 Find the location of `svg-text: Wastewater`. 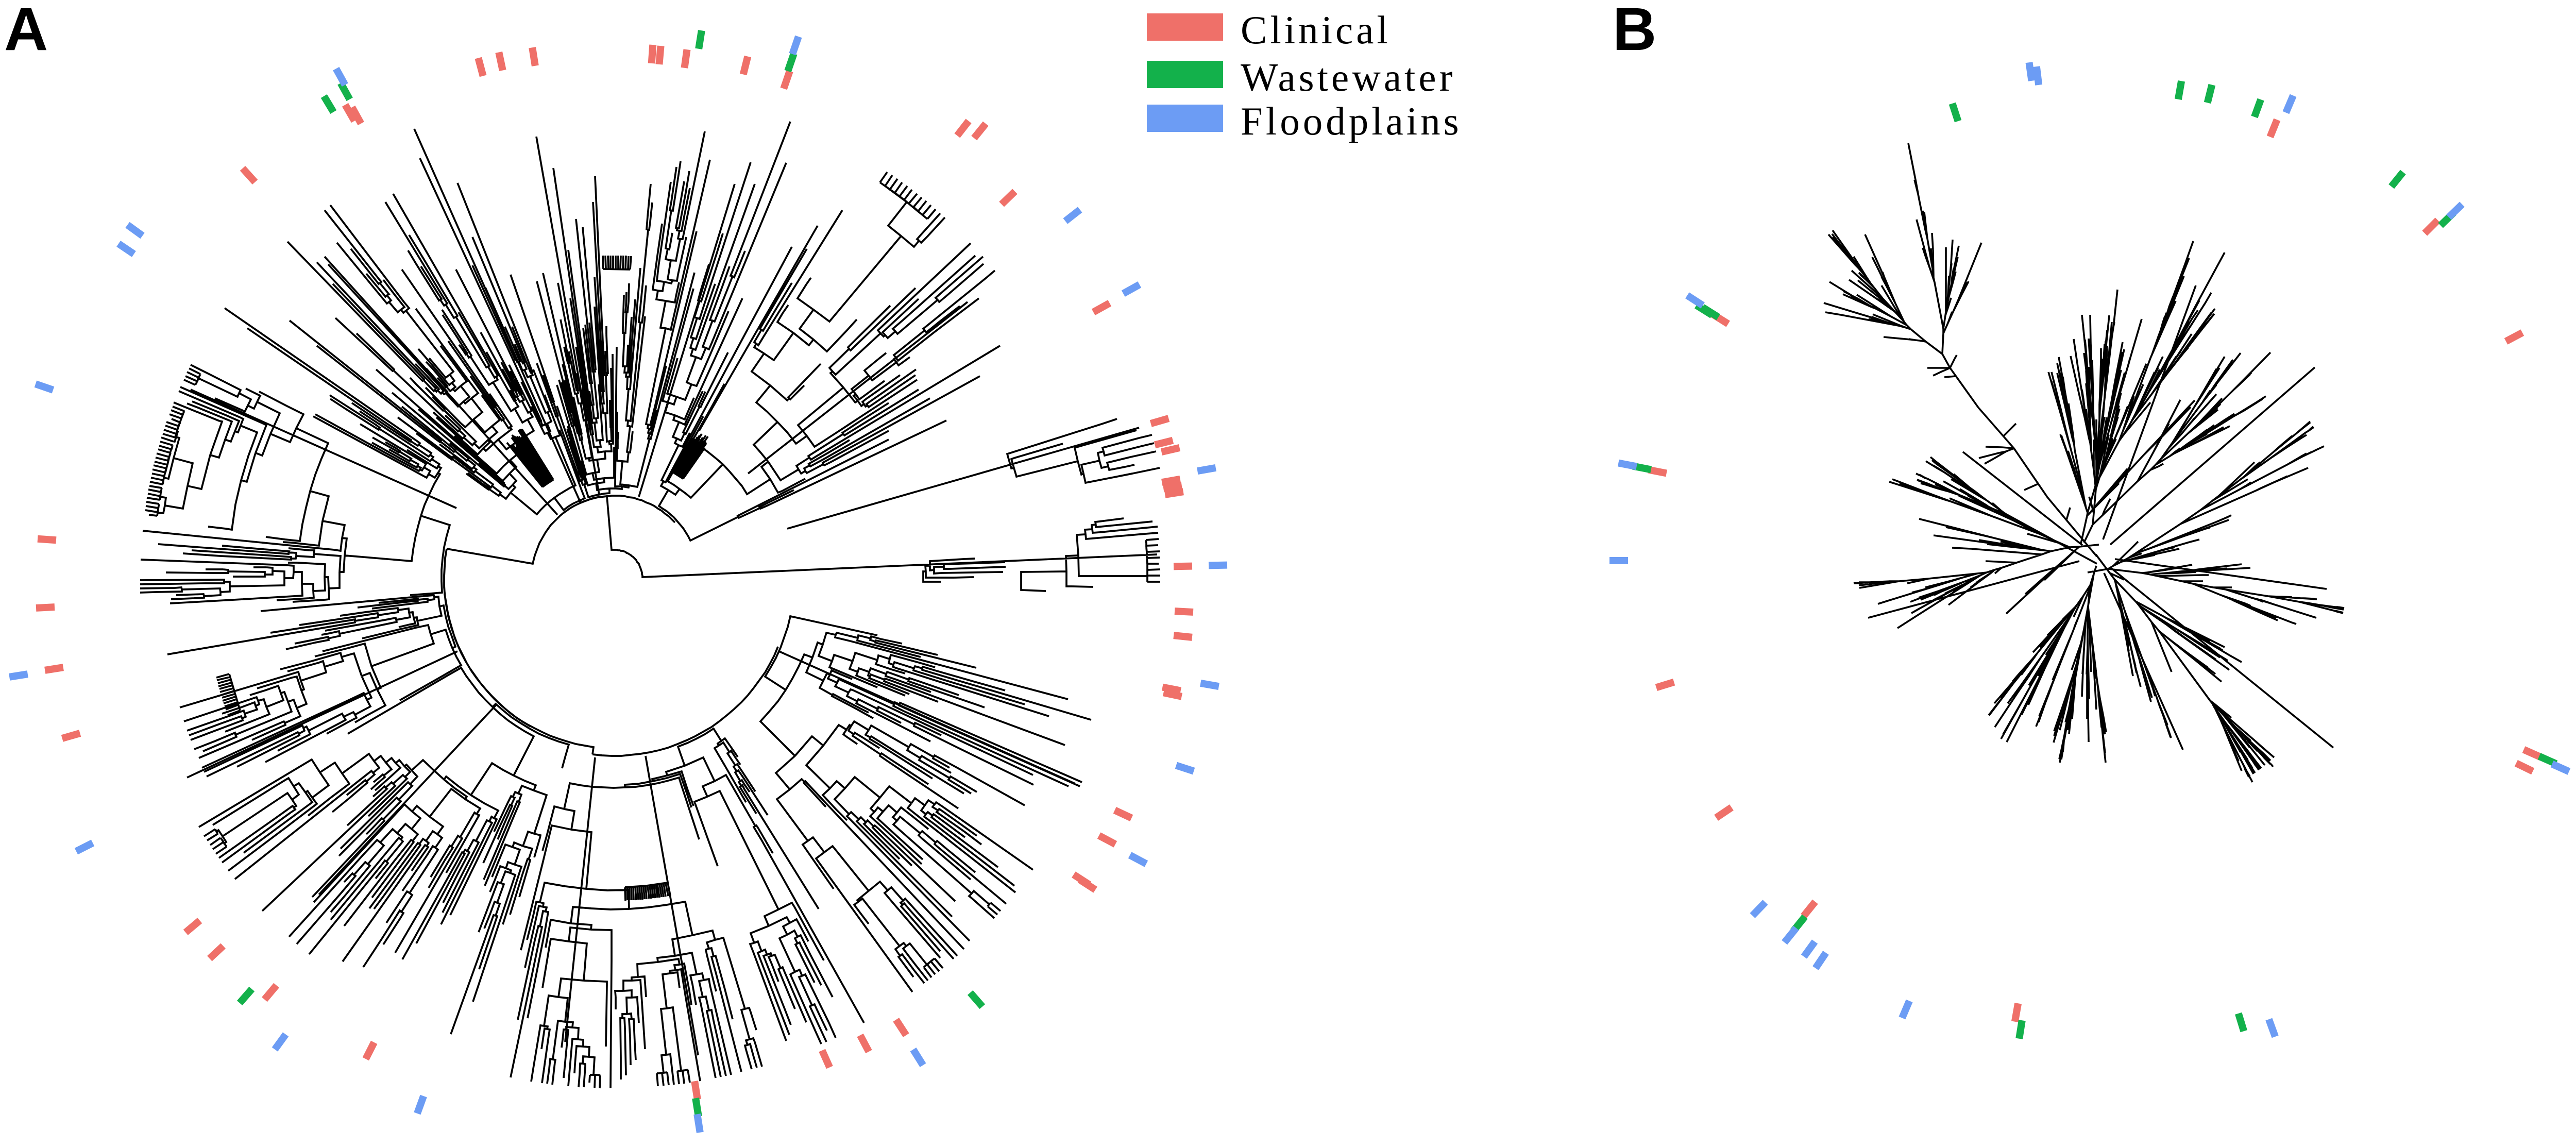

svg-text: Wastewater is located at coordinates (1348, 77).